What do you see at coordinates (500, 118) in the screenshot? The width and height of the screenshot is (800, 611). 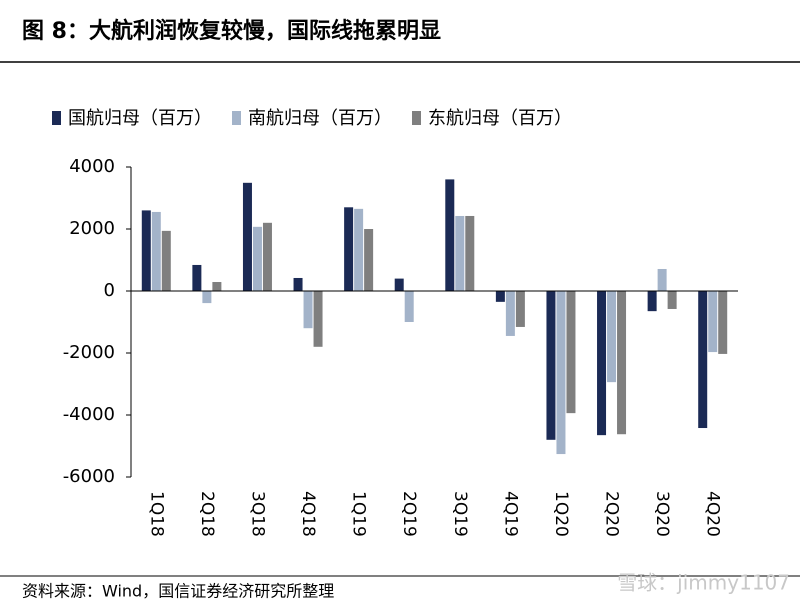 I see `legend-label: 东航归母（百万）` at bounding box center [500, 118].